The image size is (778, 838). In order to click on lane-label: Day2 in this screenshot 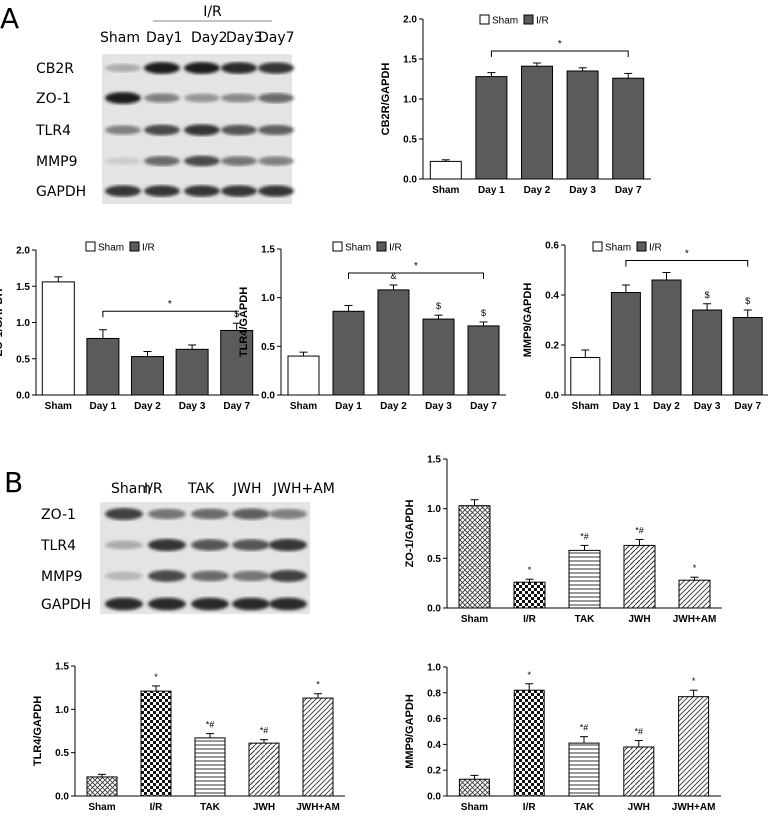, I will do `click(209, 38)`.